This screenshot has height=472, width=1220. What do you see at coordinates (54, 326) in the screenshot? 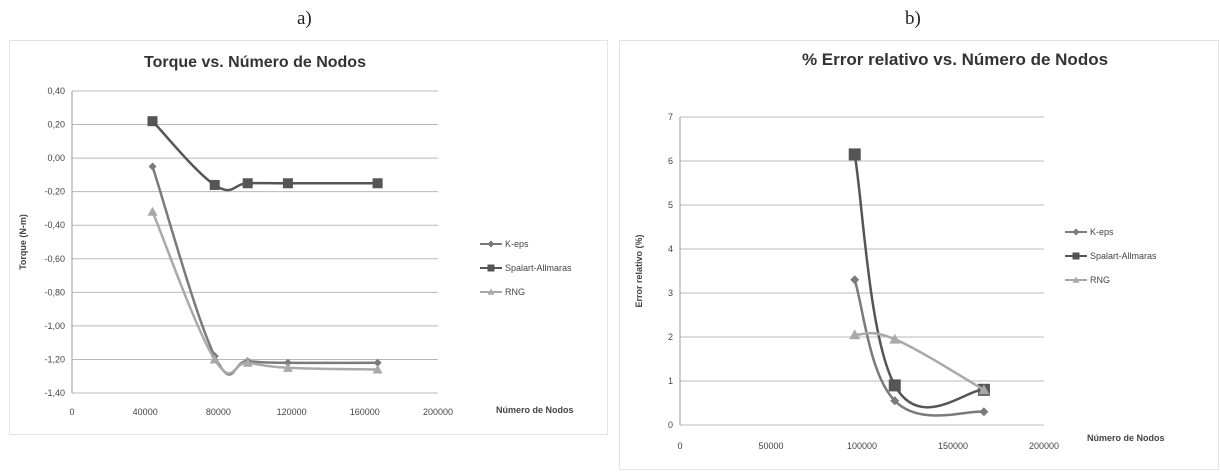
I see `chart-a-y-tick-label: -1,00` at bounding box center [54, 326].